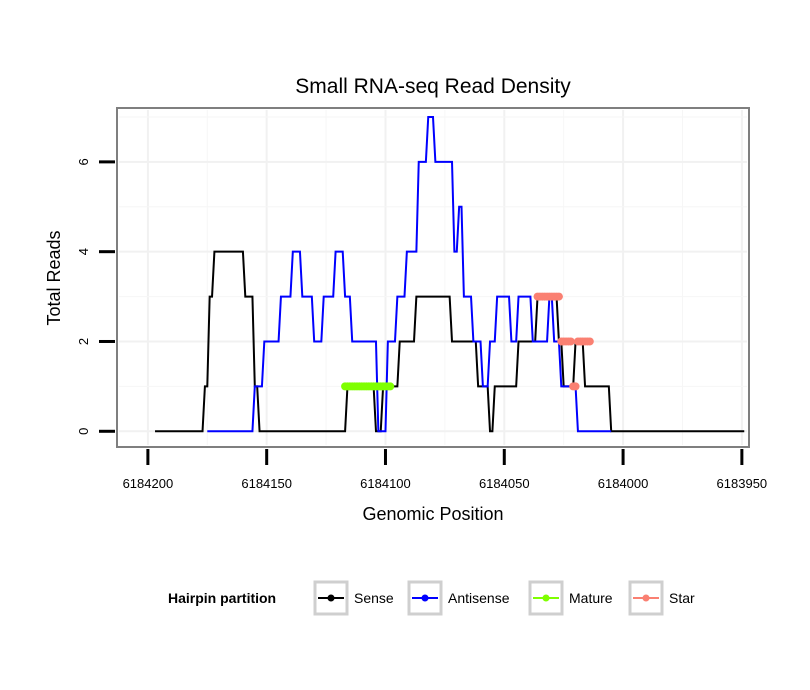 The height and width of the screenshot is (690, 810). Describe the element at coordinates (623, 483) in the screenshot. I see `x-tick-label: 6184000` at that location.